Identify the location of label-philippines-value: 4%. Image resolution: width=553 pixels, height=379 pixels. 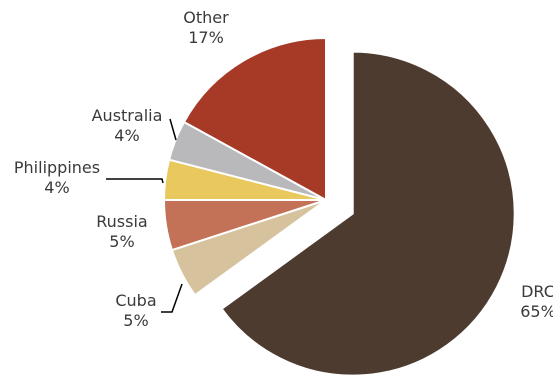
(56, 187).